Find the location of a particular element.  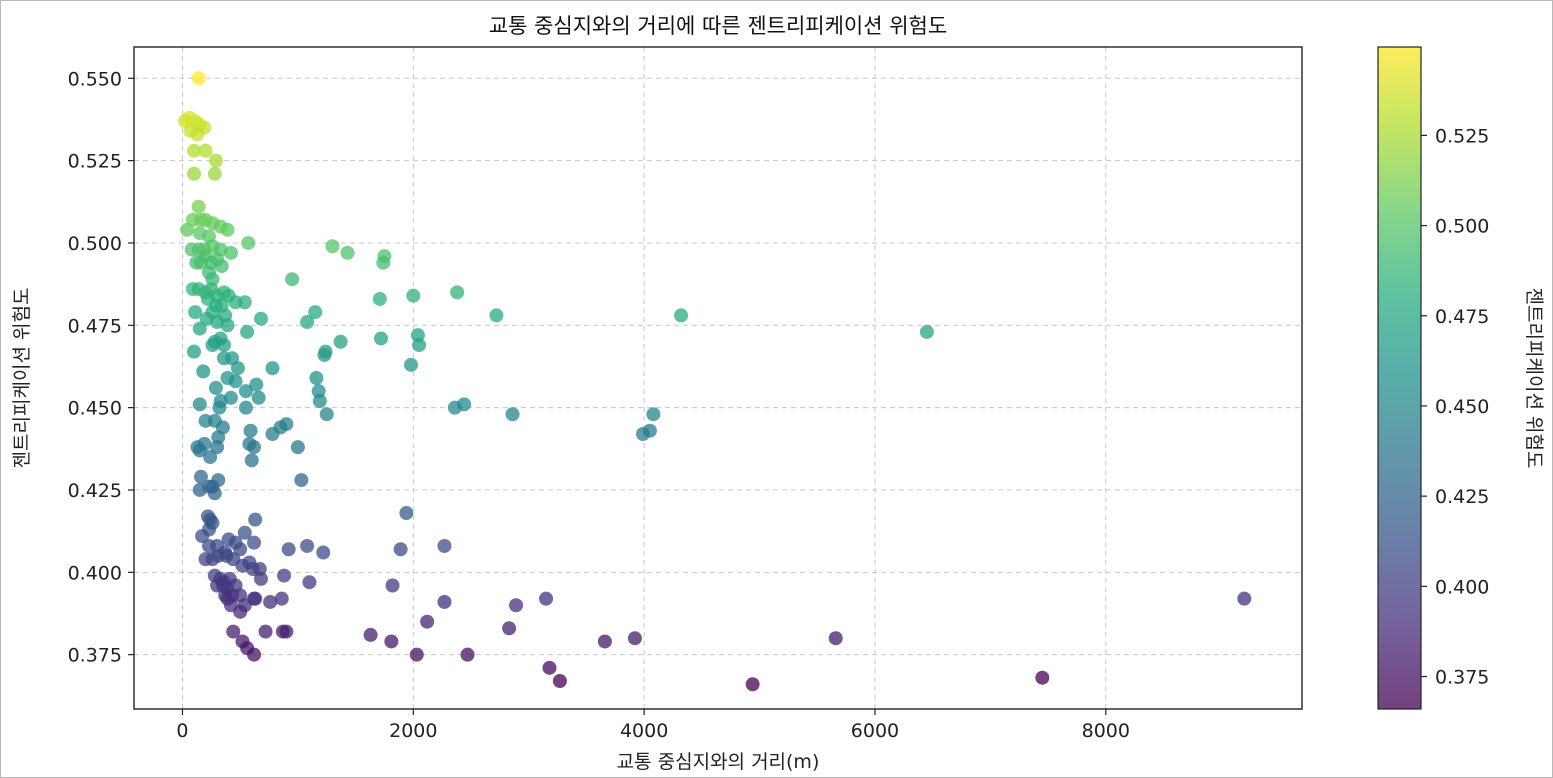

colorbar-tick-label: 0.475 is located at coordinates (1462, 317).